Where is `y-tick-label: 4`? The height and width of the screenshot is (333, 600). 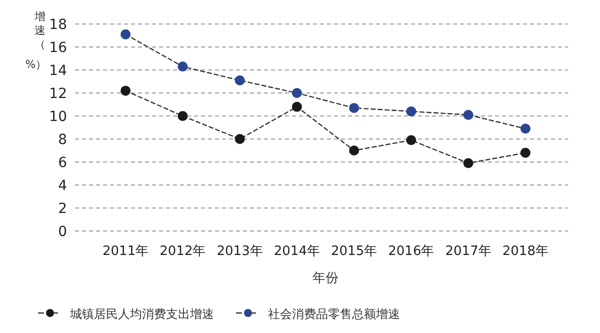
y-tick-label: 4 is located at coordinates (63, 186).